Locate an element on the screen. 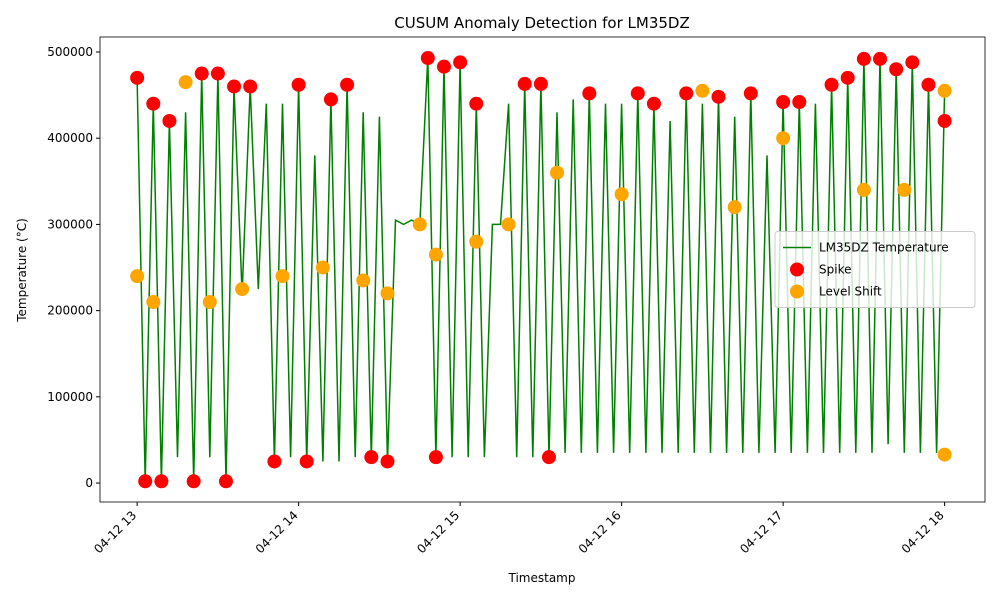  chart-title: CUSUM Anomaly Detection for LM35DZ is located at coordinates (541, 23).